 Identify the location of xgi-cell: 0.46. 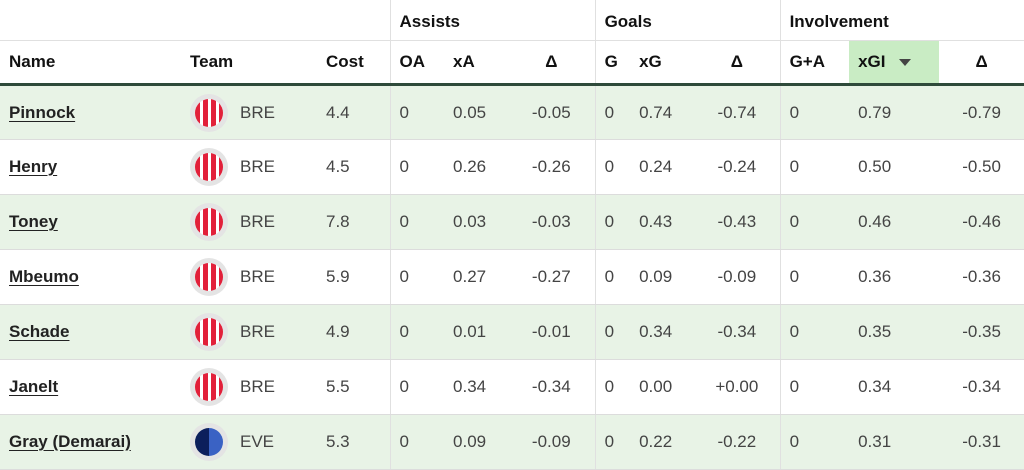
(894, 222).